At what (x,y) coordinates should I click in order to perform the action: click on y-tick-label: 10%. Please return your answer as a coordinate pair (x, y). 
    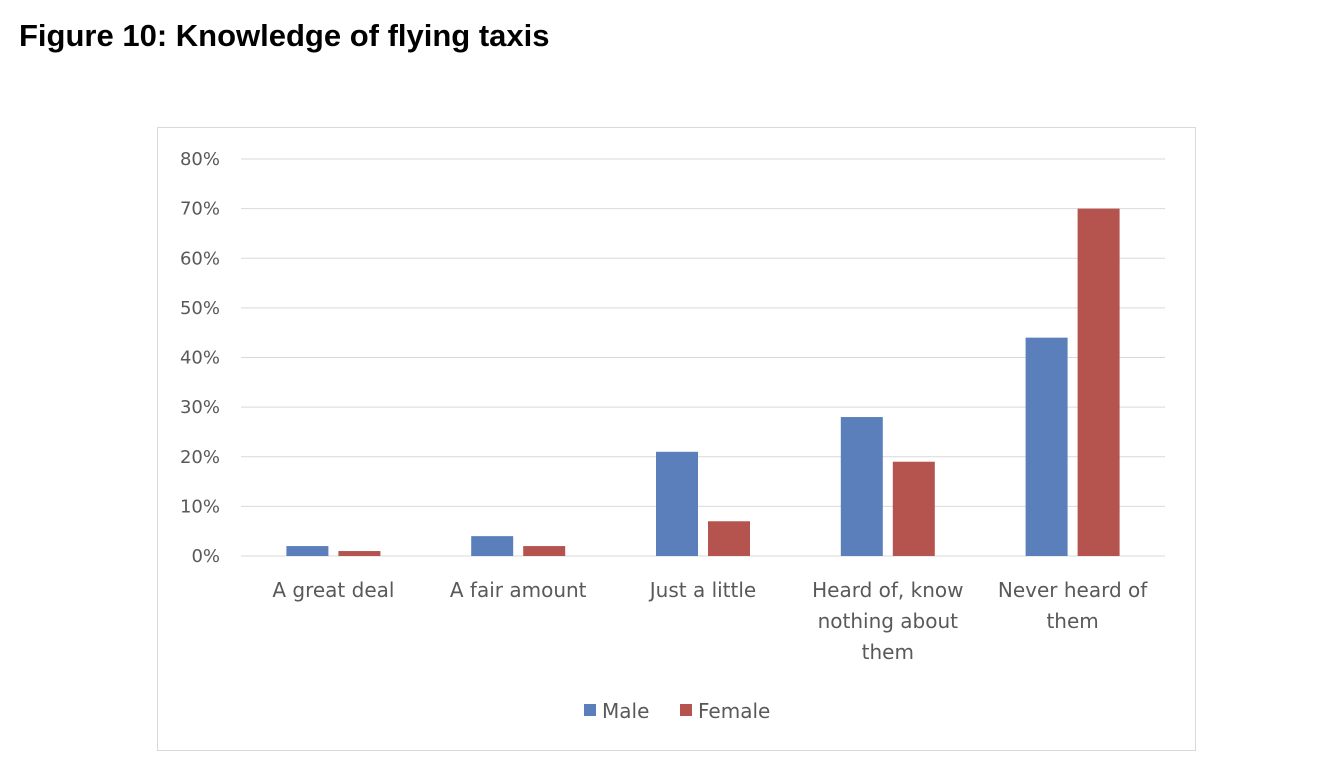
    Looking at the image, I should click on (200, 506).